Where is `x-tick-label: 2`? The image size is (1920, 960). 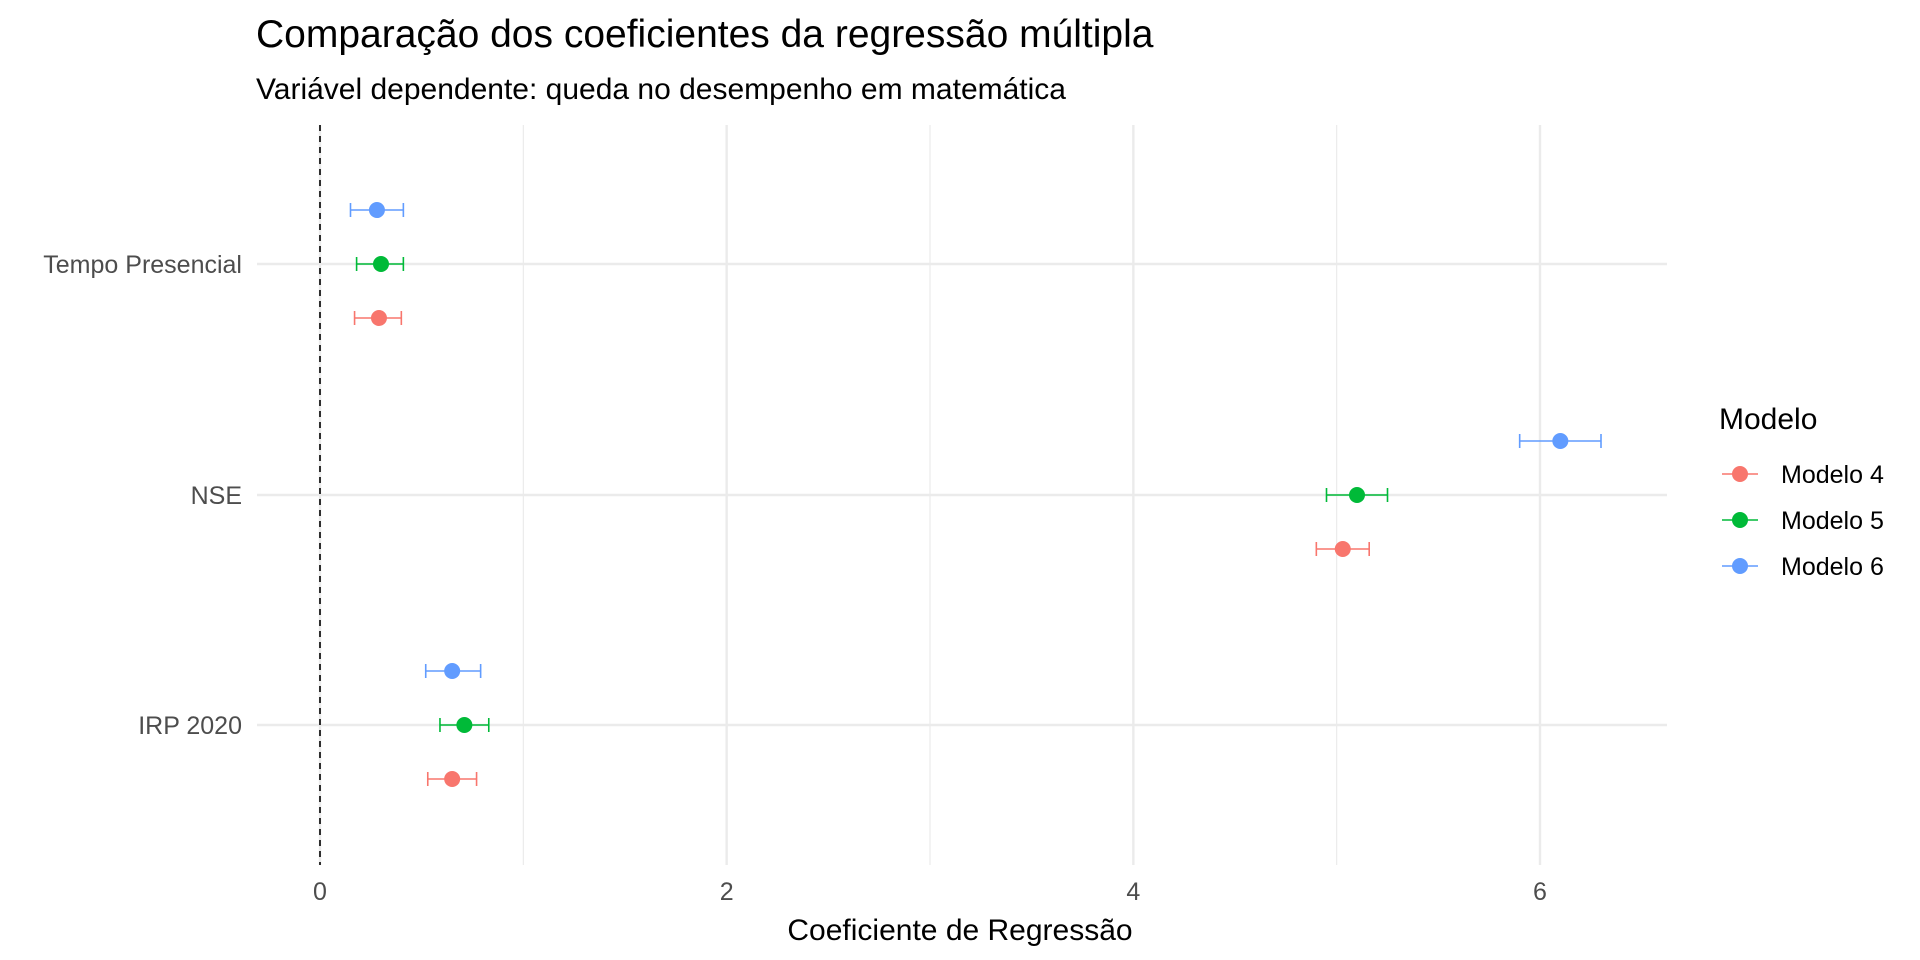 x-tick-label: 2 is located at coordinates (727, 892).